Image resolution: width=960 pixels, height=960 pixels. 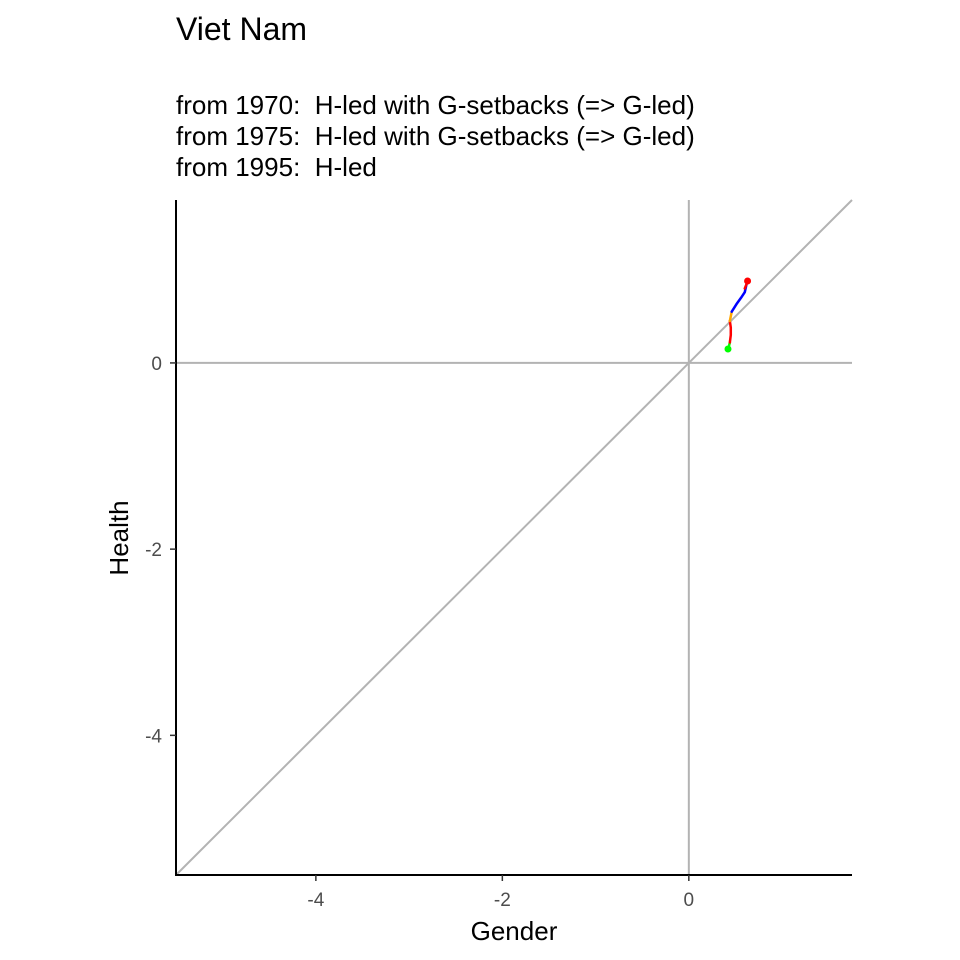 I want to click on start-point, so click(x=728, y=349).